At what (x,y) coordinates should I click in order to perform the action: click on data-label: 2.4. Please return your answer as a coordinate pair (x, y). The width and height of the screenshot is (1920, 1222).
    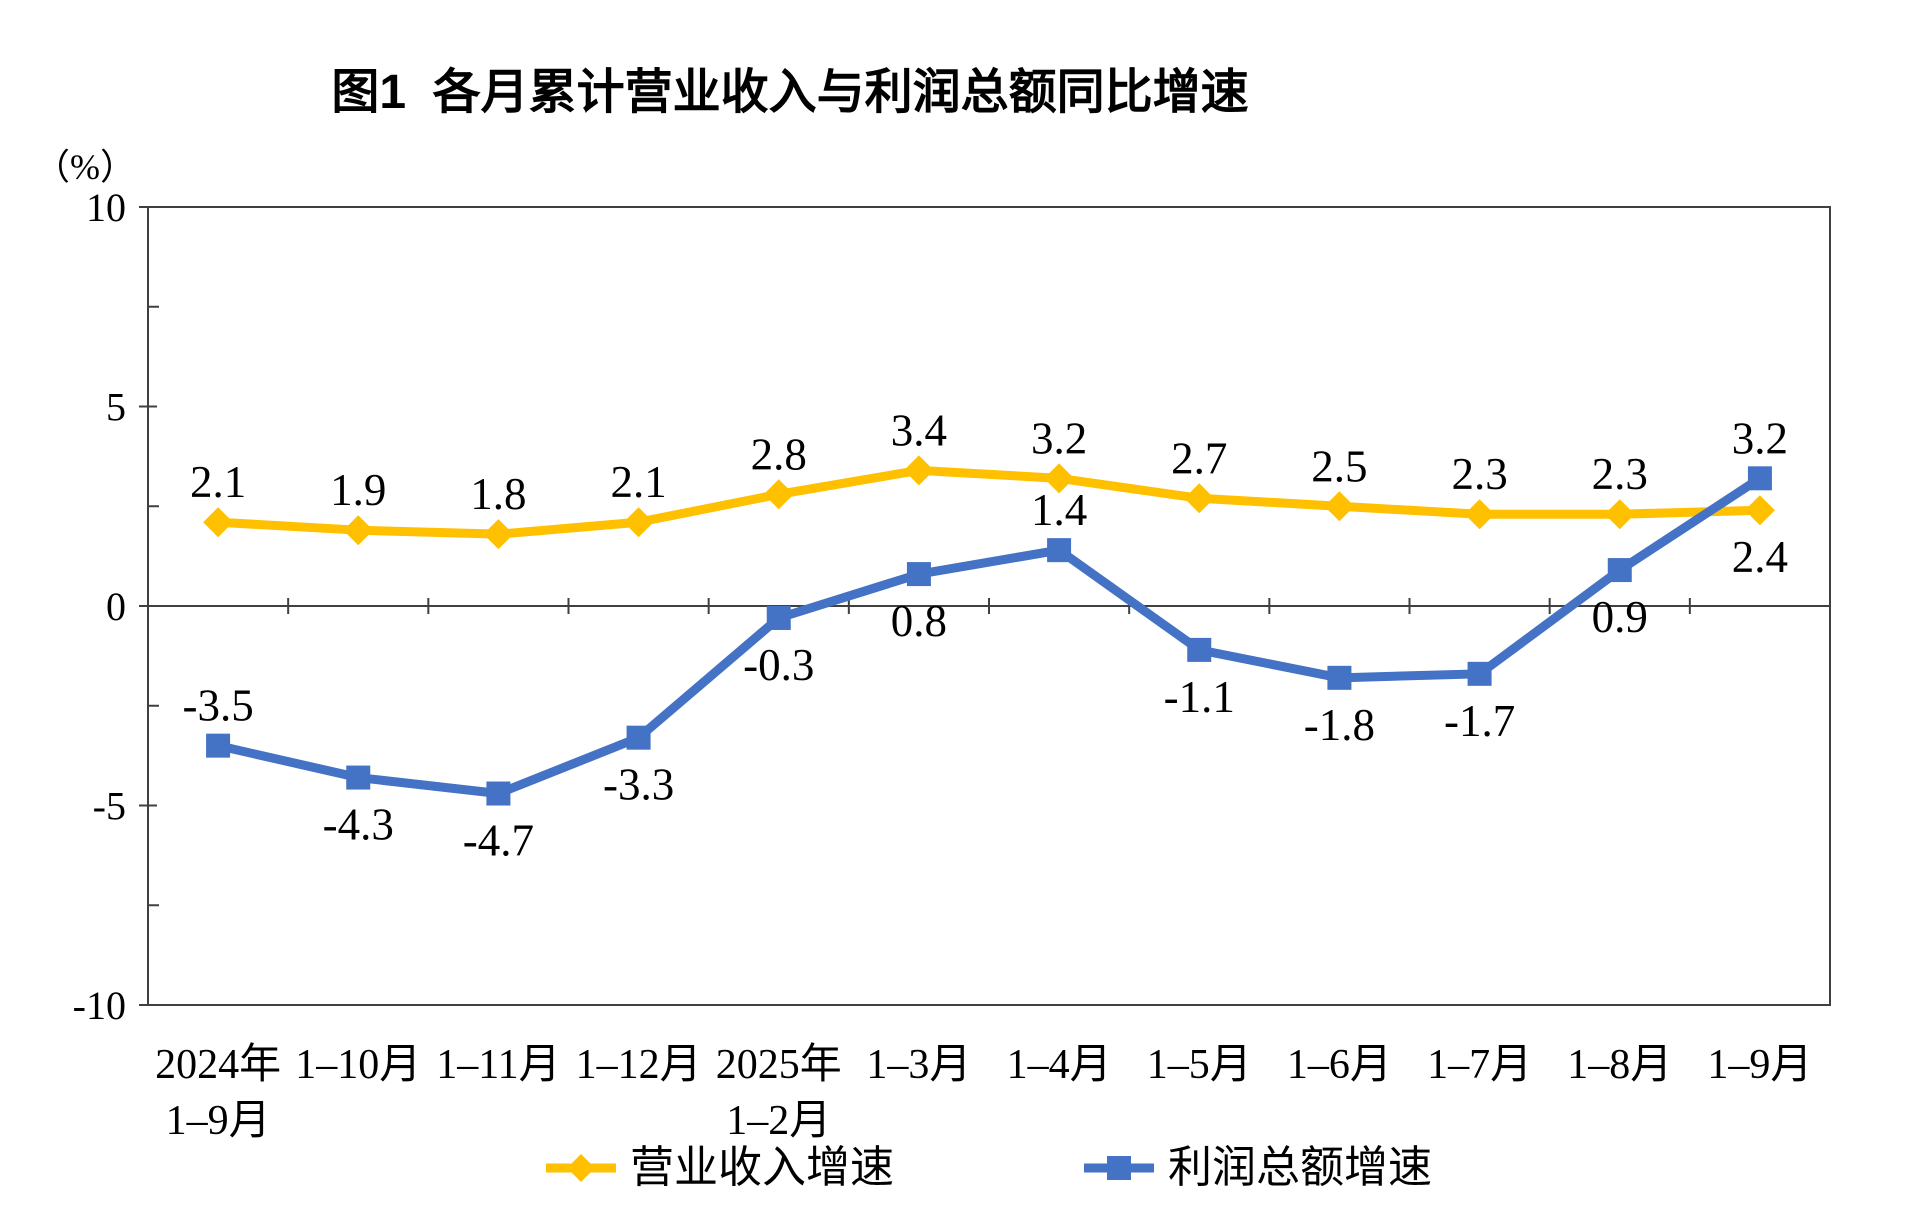
    Looking at the image, I should click on (1760, 557).